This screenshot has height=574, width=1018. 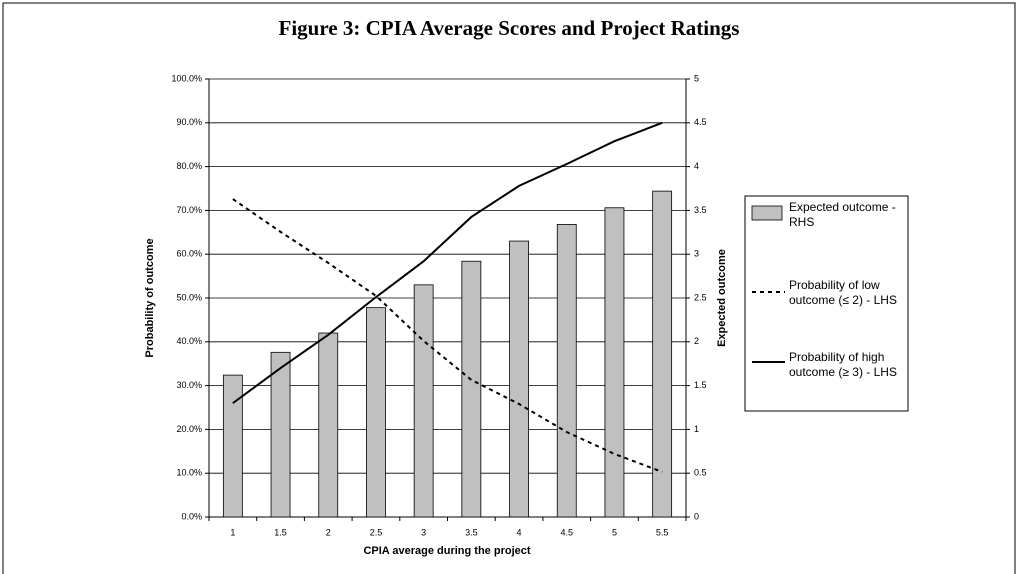 What do you see at coordinates (189, 385) in the screenshot?
I see `y-tick-label: 30.0%` at bounding box center [189, 385].